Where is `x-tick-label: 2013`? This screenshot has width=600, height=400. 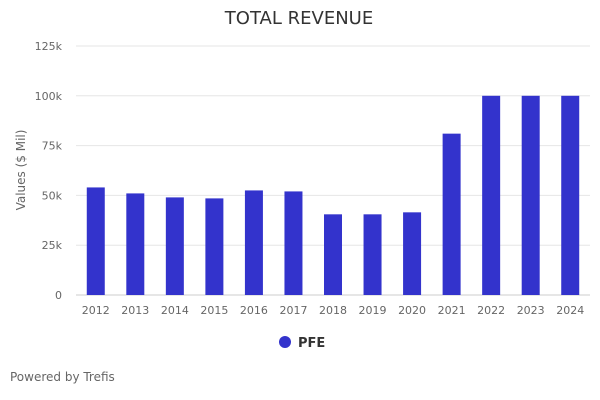 x-tick-label: 2013 is located at coordinates (135, 310).